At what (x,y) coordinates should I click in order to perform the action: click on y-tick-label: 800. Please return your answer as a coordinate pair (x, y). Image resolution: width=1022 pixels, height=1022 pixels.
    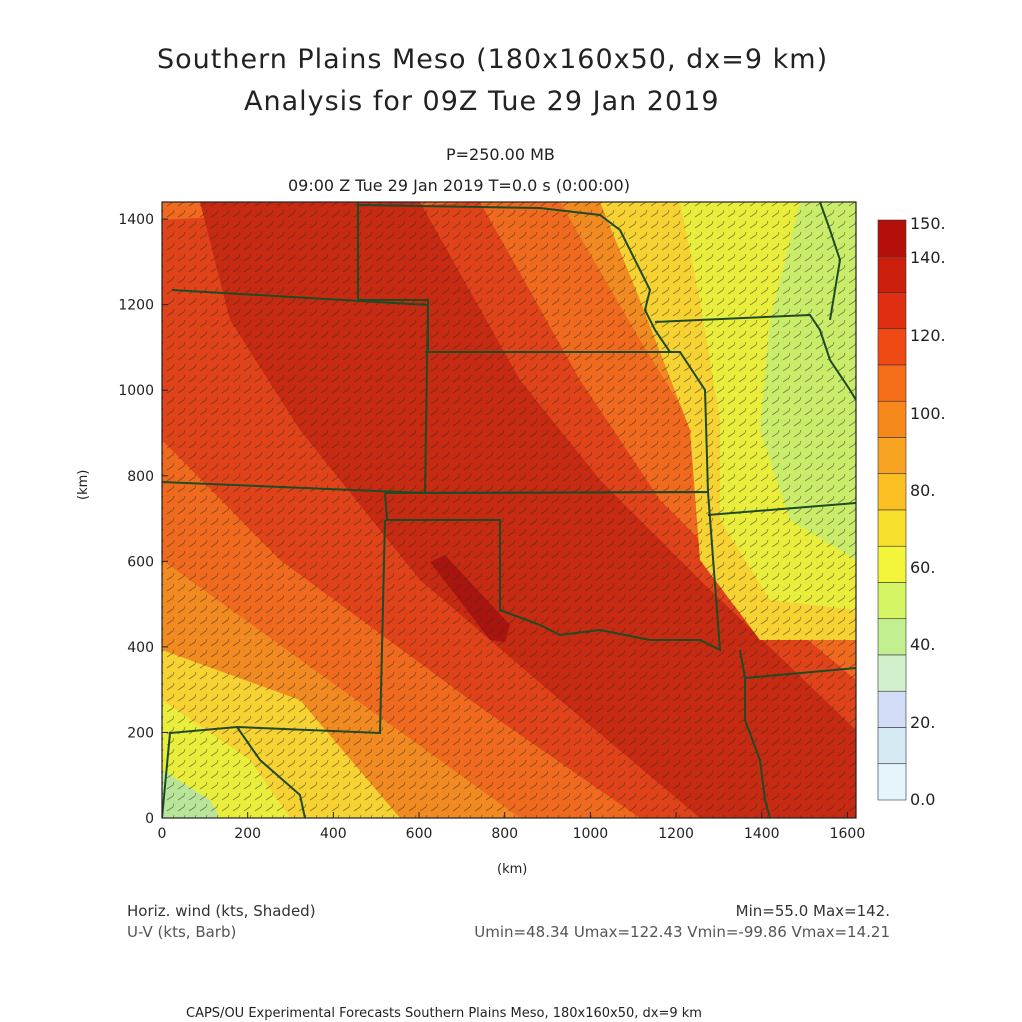
    Looking at the image, I should click on (140, 477).